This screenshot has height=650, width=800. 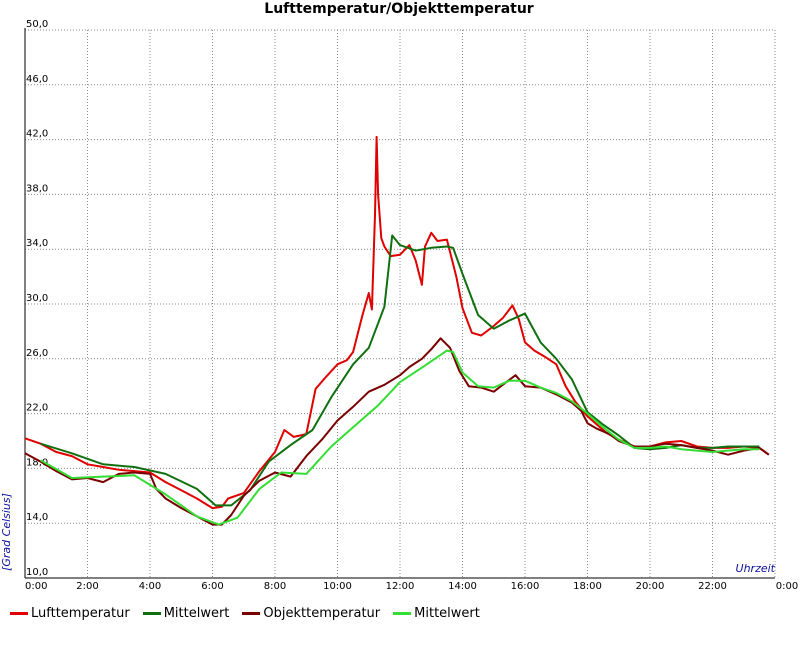 I want to click on x-tick-label: 12:00, so click(x=400, y=586).